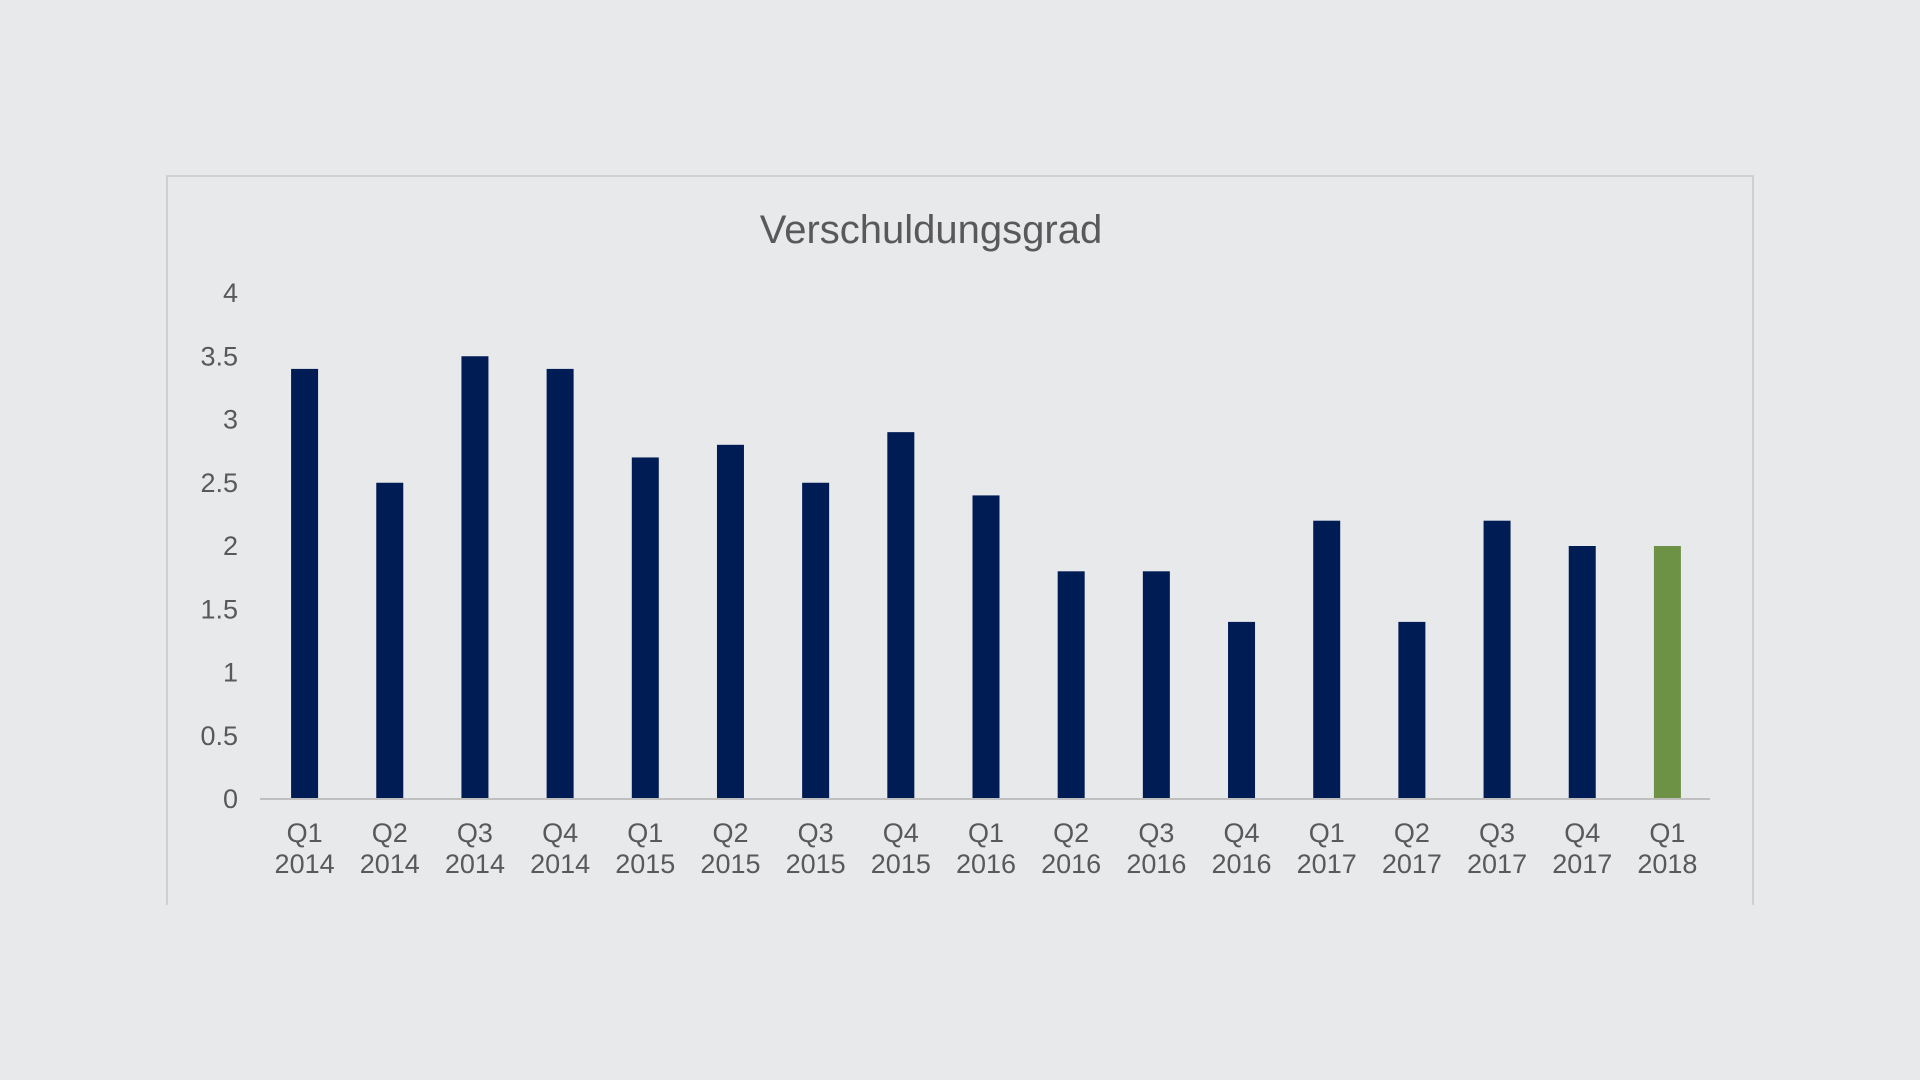 This screenshot has width=1920, height=1080. What do you see at coordinates (230, 420) in the screenshot?
I see `y-tick-label: 3` at bounding box center [230, 420].